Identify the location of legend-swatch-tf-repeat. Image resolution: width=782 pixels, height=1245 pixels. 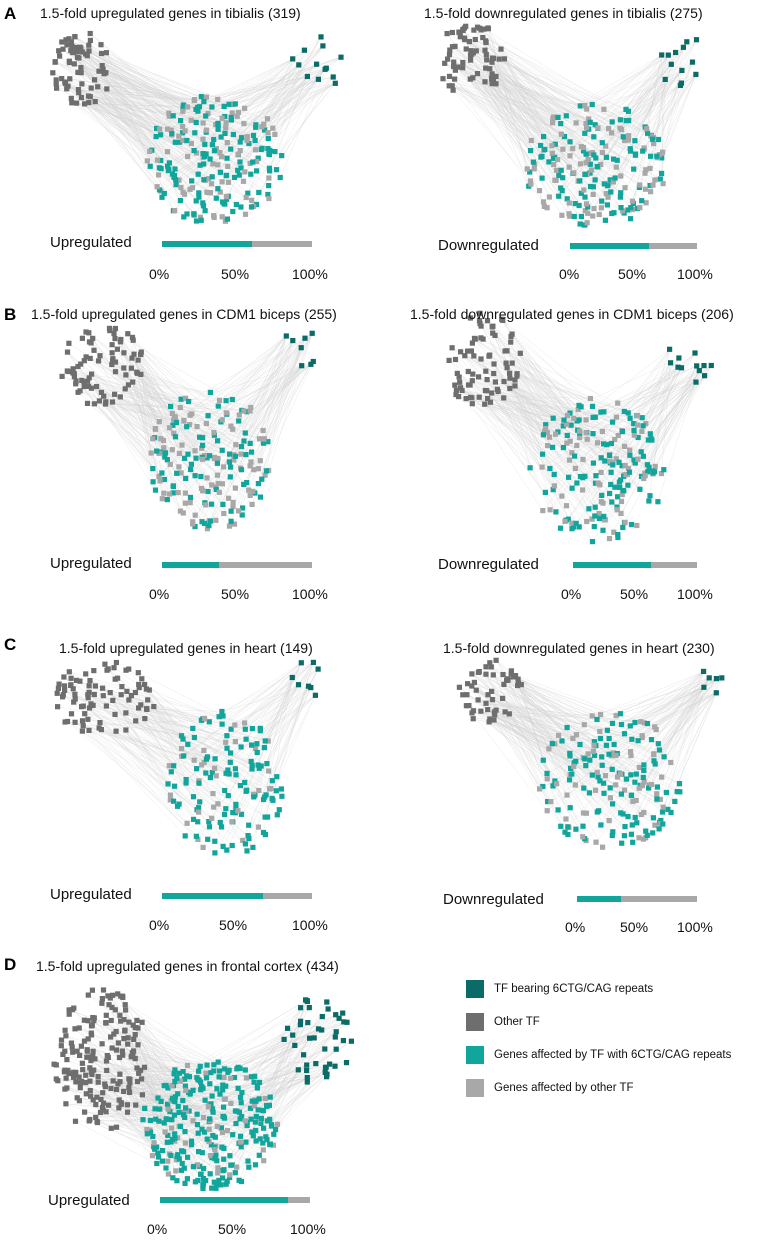
(475, 988).